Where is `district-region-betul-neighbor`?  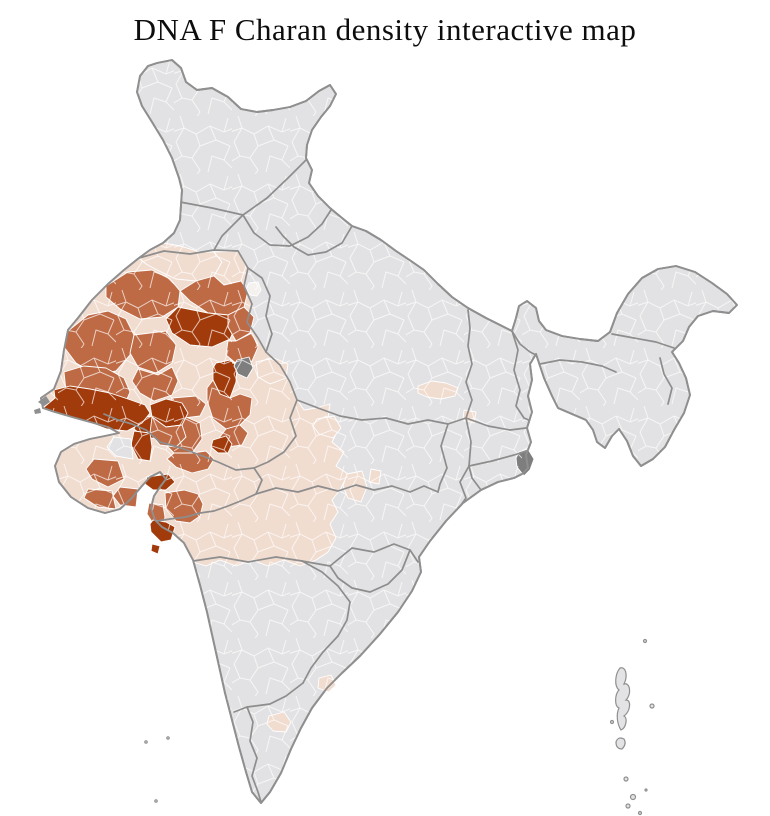
district-region-betul-neighbor is located at coordinates (375, 476).